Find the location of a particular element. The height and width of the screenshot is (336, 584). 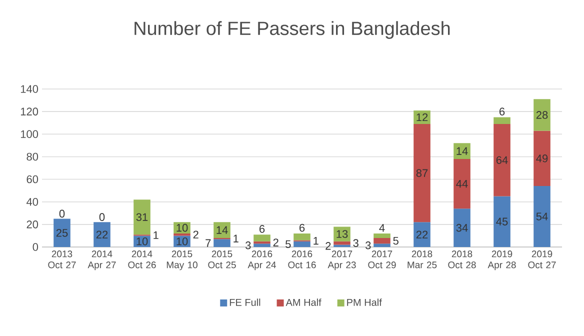

data-label: 25 is located at coordinates (62, 232).